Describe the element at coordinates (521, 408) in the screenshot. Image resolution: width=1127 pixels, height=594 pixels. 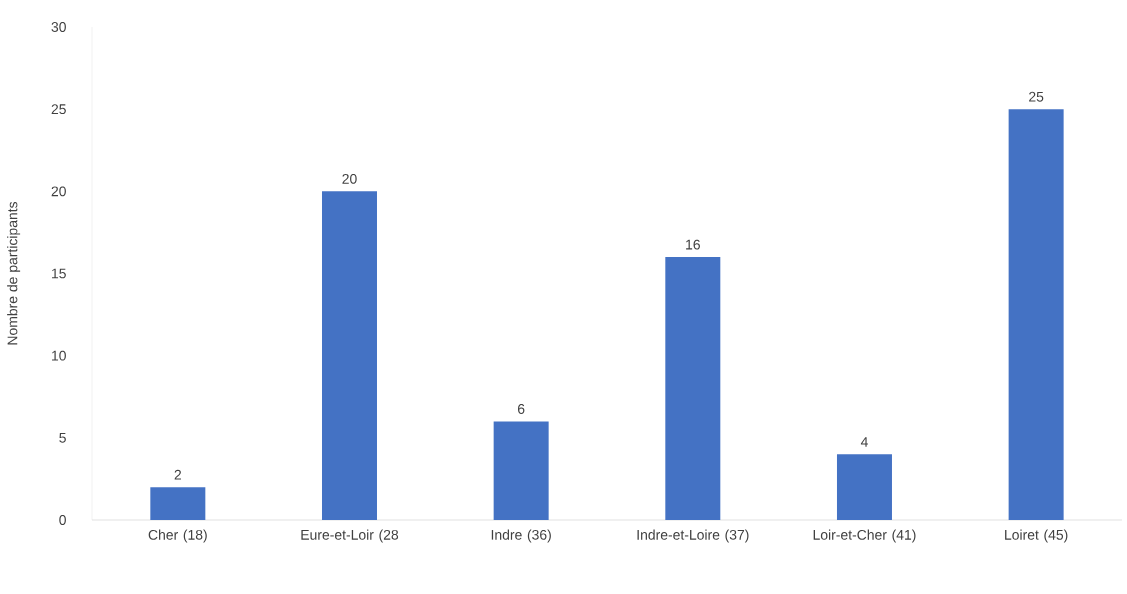
I see `data-label: 6` at that location.